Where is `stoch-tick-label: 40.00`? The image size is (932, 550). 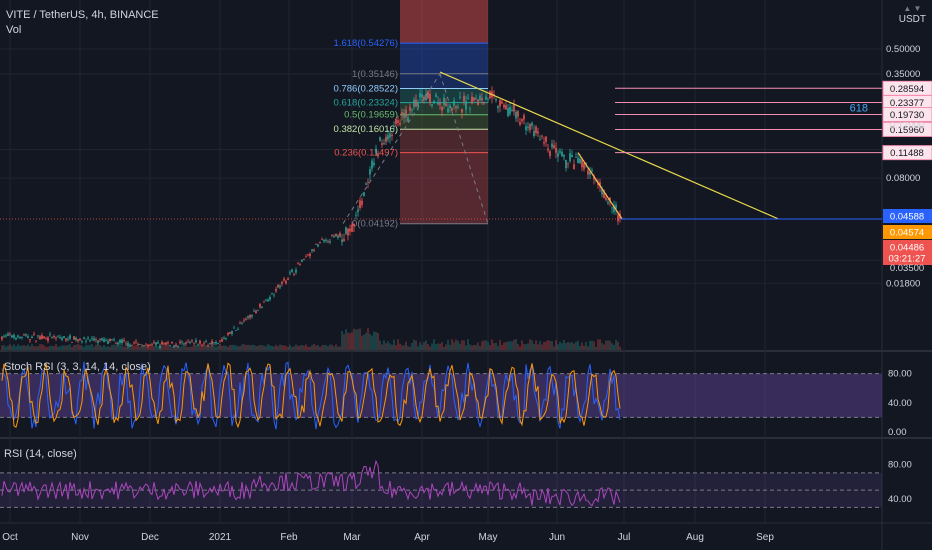
stoch-tick-label: 40.00 is located at coordinates (900, 403).